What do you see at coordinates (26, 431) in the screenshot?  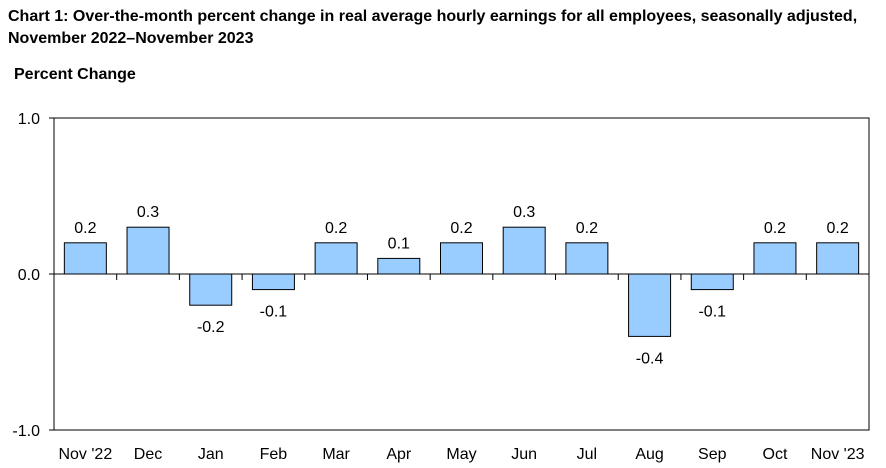 I see `y-tick-label: -1.0` at bounding box center [26, 431].